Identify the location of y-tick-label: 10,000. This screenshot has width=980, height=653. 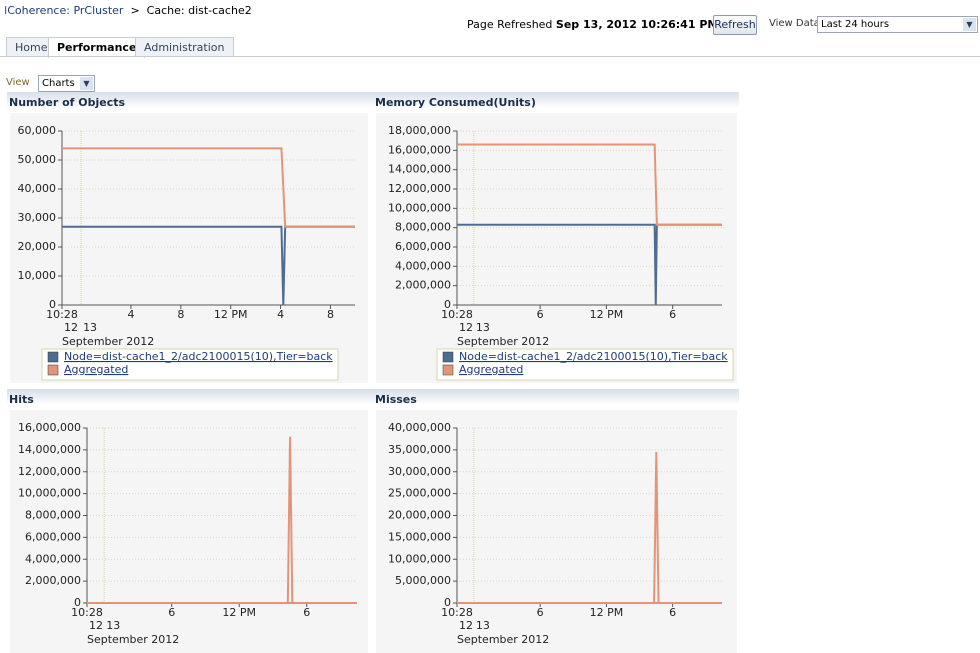
(37, 275).